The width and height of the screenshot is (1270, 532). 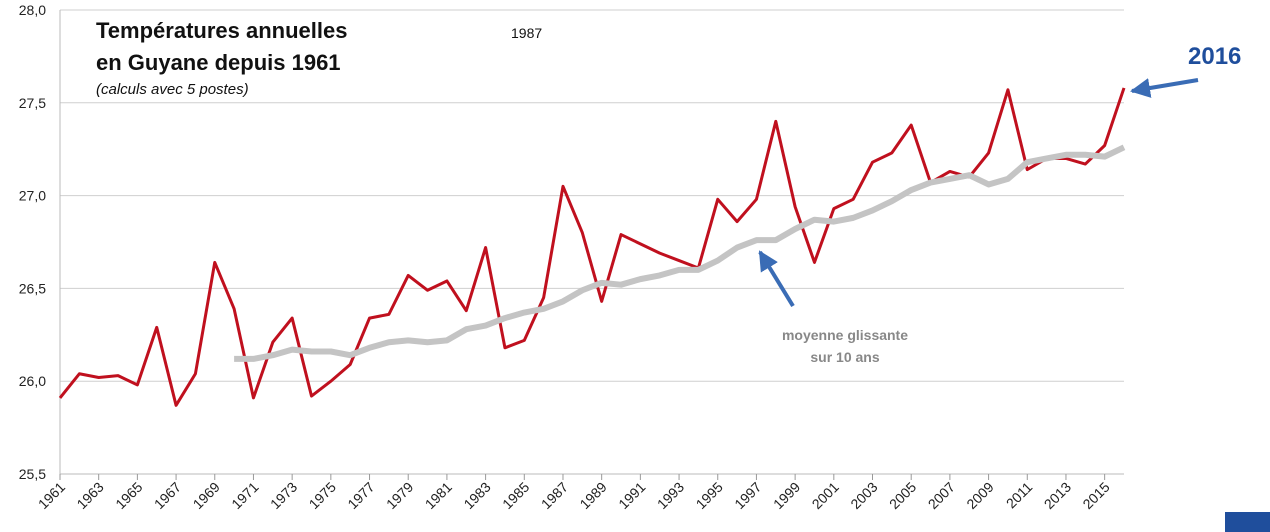 I want to click on x-tick-label: 1981, so click(x=438, y=495).